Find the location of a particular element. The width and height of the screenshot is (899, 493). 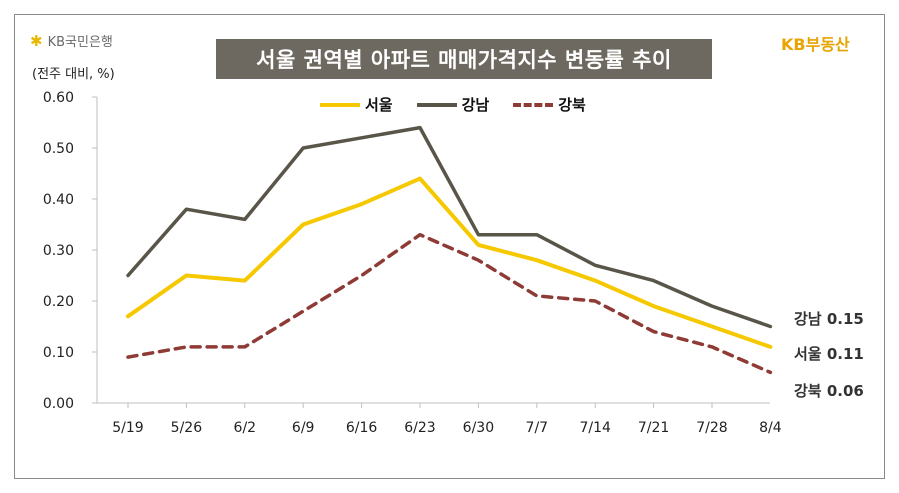

y-tick-label: 0.10 is located at coordinates (58, 353).